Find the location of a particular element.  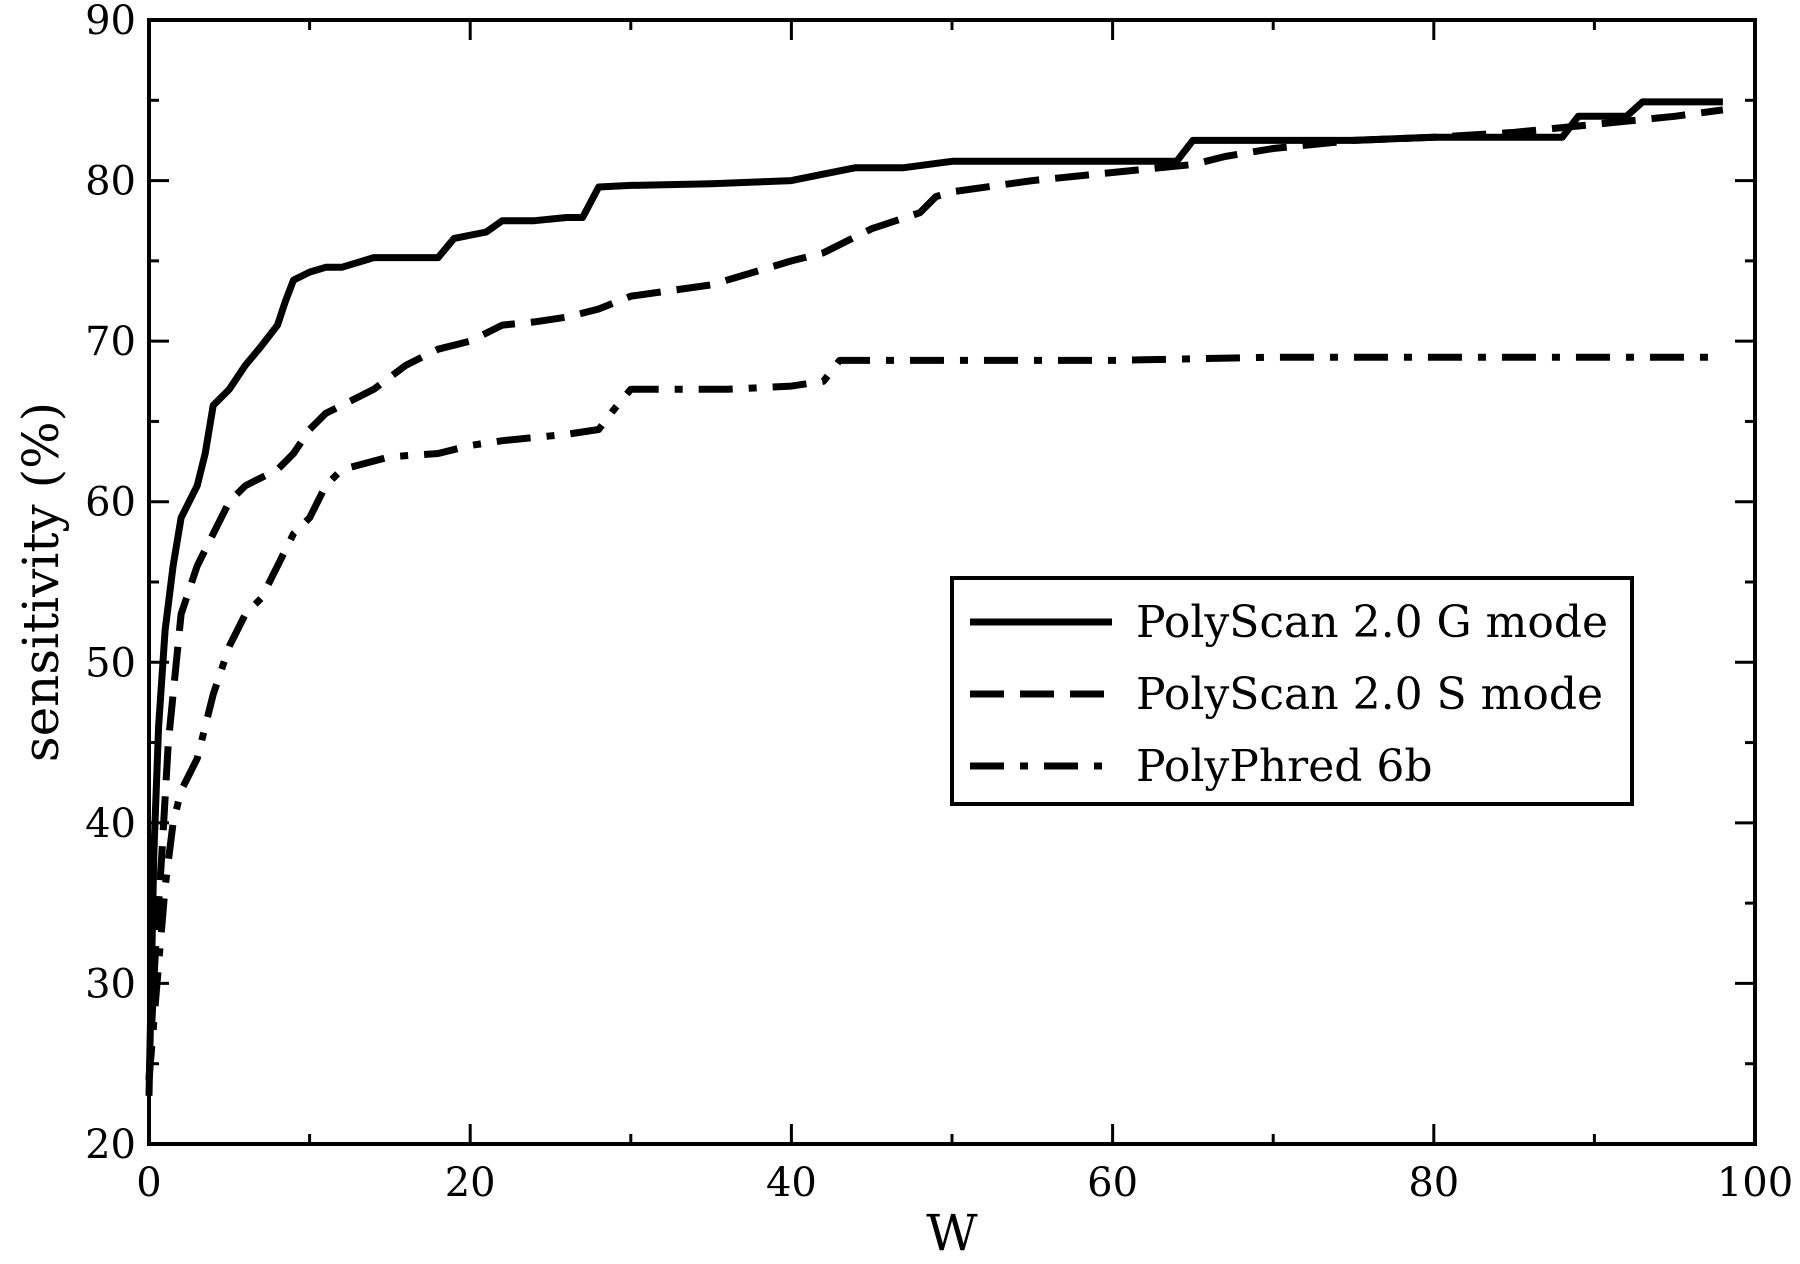

y-tick-label: 80 is located at coordinates (110, 182).